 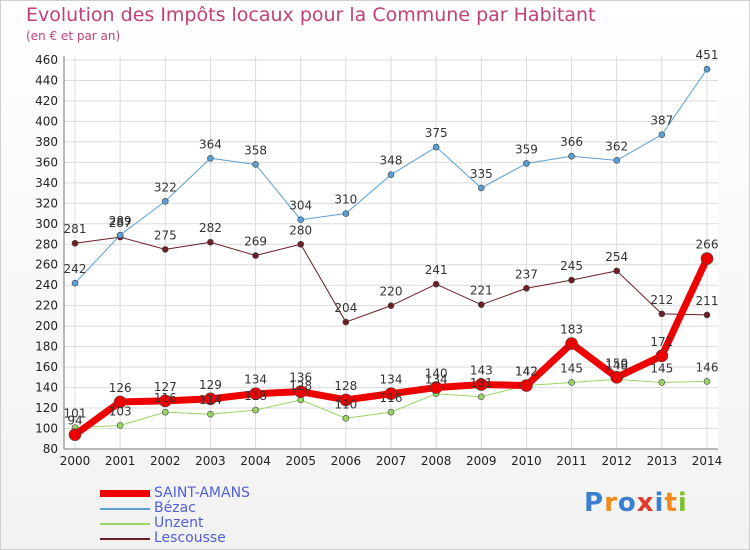 What do you see at coordinates (46, 80) in the screenshot?
I see `y-tick-label: 440` at bounding box center [46, 80].